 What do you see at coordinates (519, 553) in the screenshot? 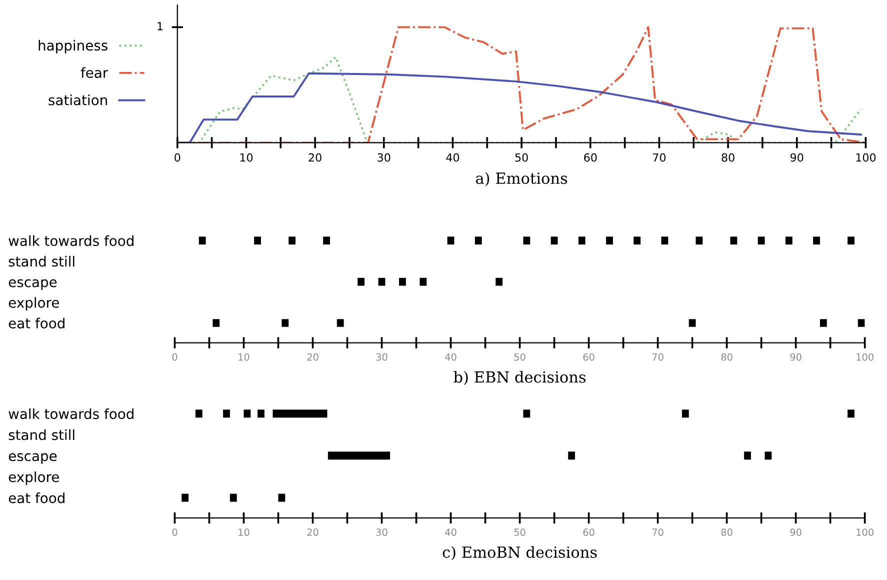
I see `x-axis-title: c) EmoBN decisions` at bounding box center [519, 553].